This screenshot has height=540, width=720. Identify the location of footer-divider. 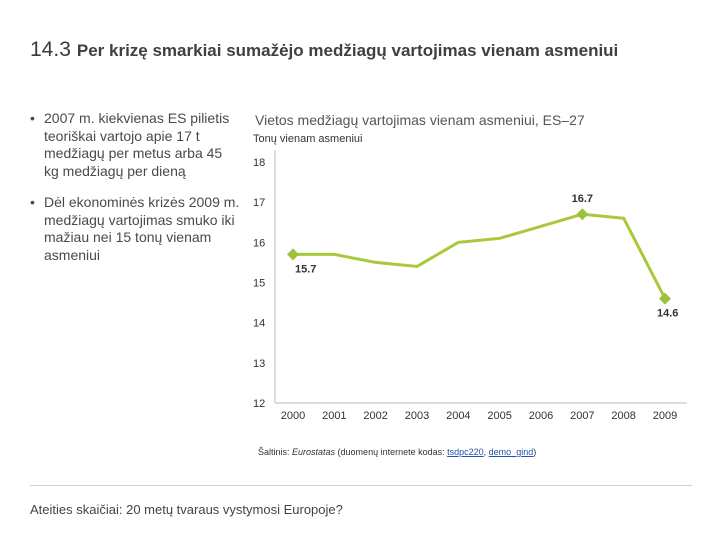
(361, 485).